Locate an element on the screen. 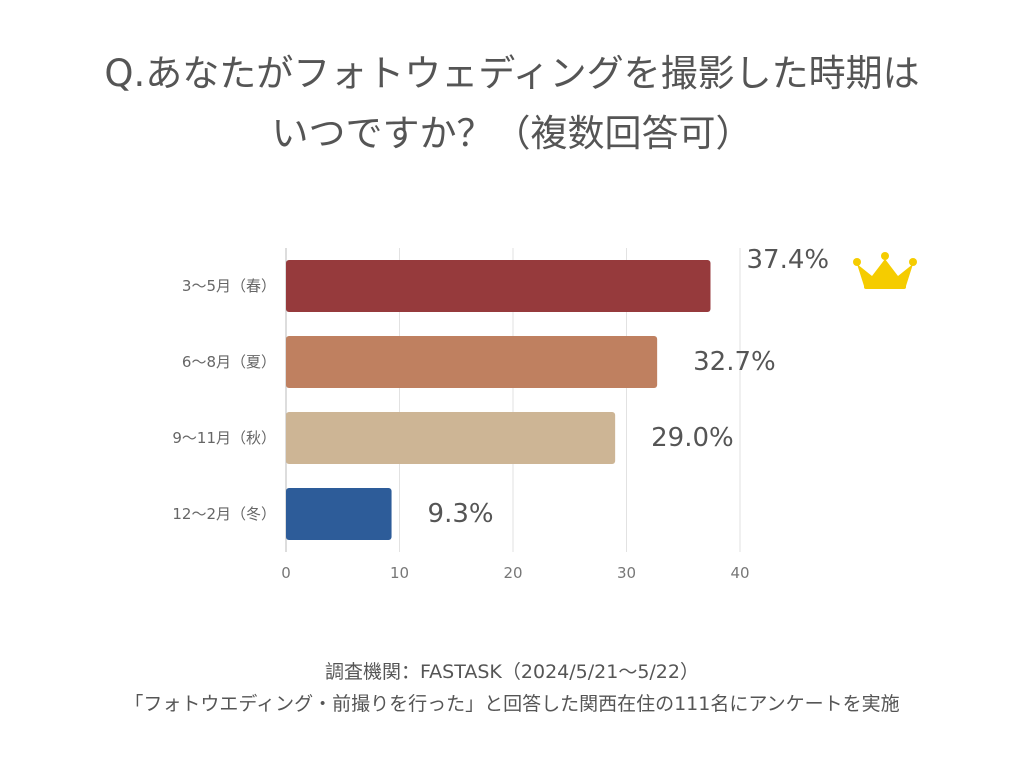 The width and height of the screenshot is (1024, 768). value-label: 9.3% is located at coordinates (461, 514).